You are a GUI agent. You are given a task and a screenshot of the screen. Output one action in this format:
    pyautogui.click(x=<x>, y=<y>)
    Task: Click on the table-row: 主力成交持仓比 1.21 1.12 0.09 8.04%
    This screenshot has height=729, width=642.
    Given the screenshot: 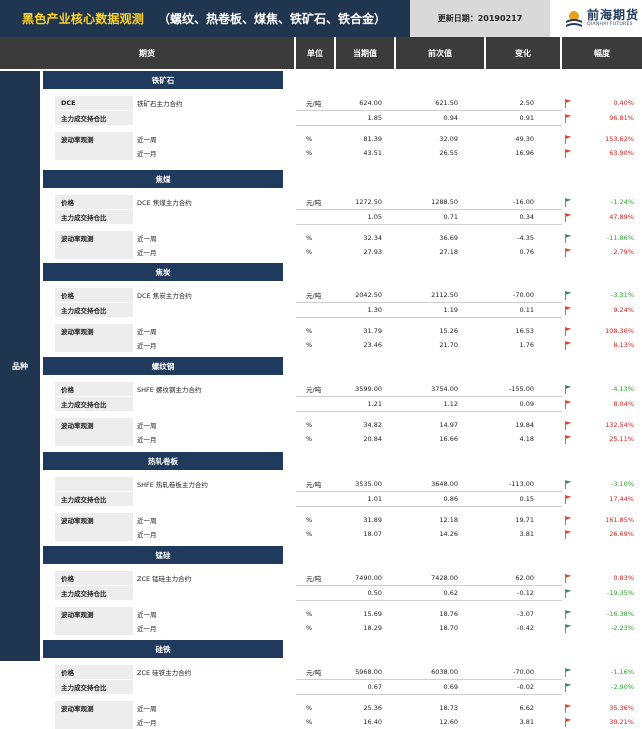 What is the action you would take?
    pyautogui.click(x=321, y=404)
    